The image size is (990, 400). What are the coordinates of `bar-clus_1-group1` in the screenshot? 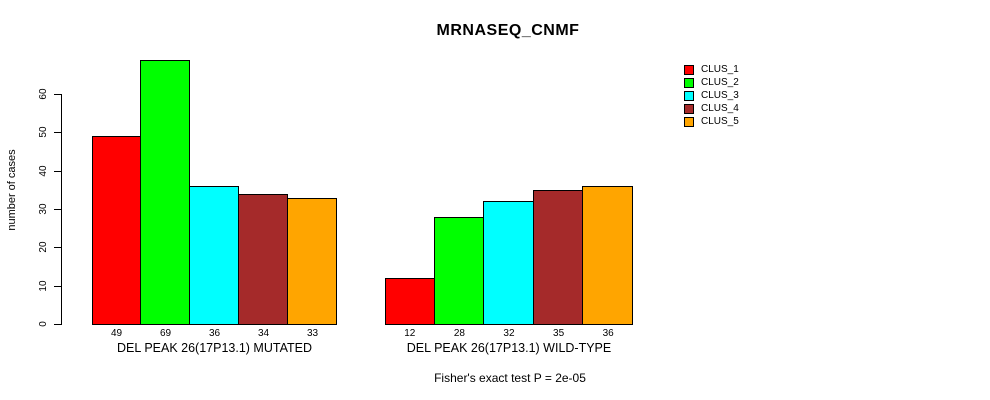 It's located at (116, 230).